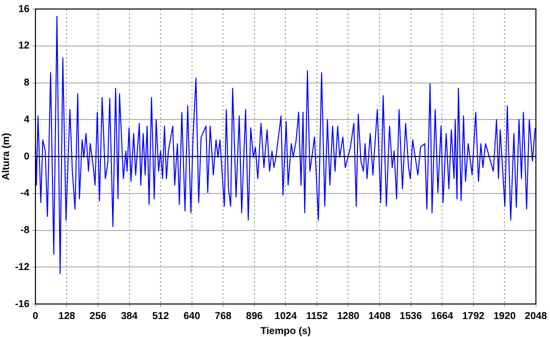 Image resolution: width=550 pixels, height=337 pixels. I want to click on y-tick-label: 12, so click(24, 46).